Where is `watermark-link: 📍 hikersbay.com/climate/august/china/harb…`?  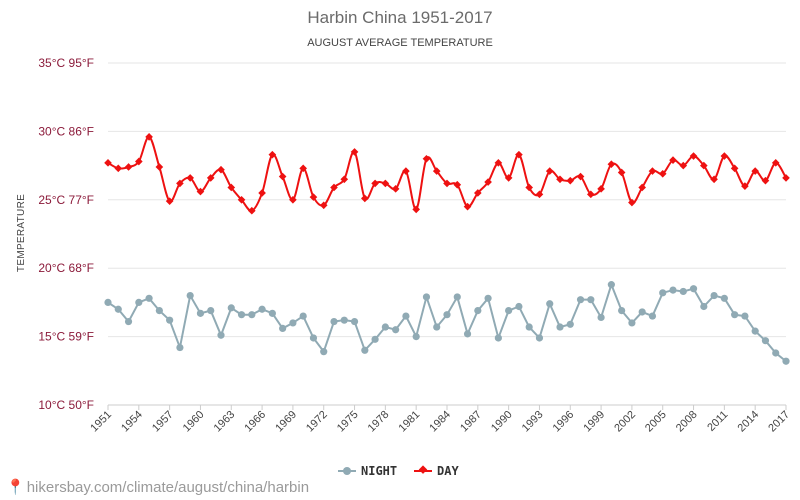 watermark-link: 📍 hikersbay.com/climate/august/china/harb… is located at coordinates (157, 487).